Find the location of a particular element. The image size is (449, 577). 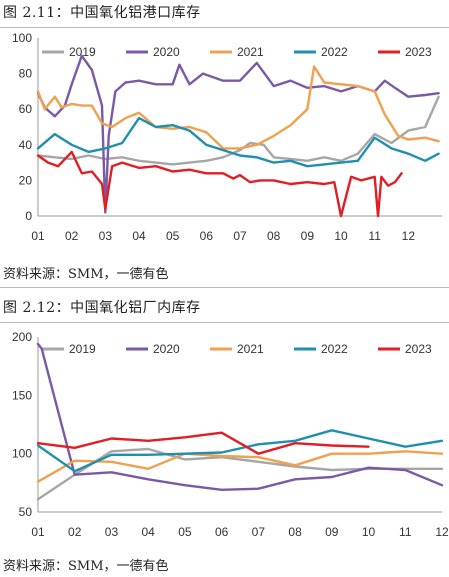

y-tick-label: 0 is located at coordinates (28, 216).